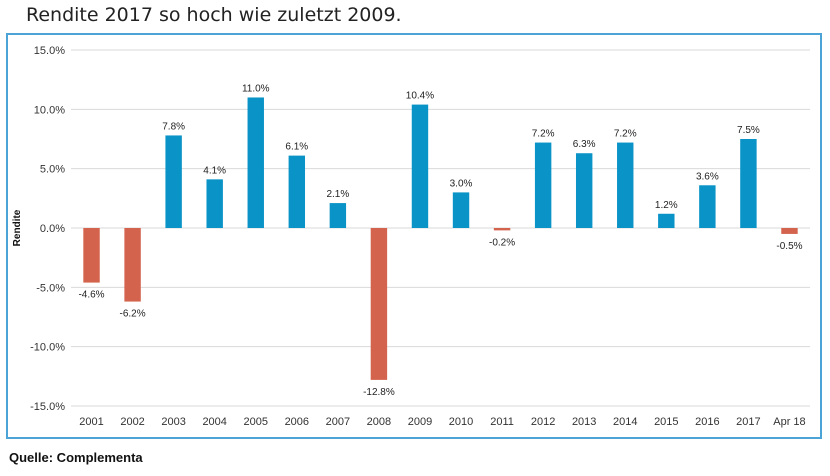 Image resolution: width=830 pixels, height=476 pixels. Describe the element at coordinates (420, 96) in the screenshot. I see `data-label: 10.4%` at that location.